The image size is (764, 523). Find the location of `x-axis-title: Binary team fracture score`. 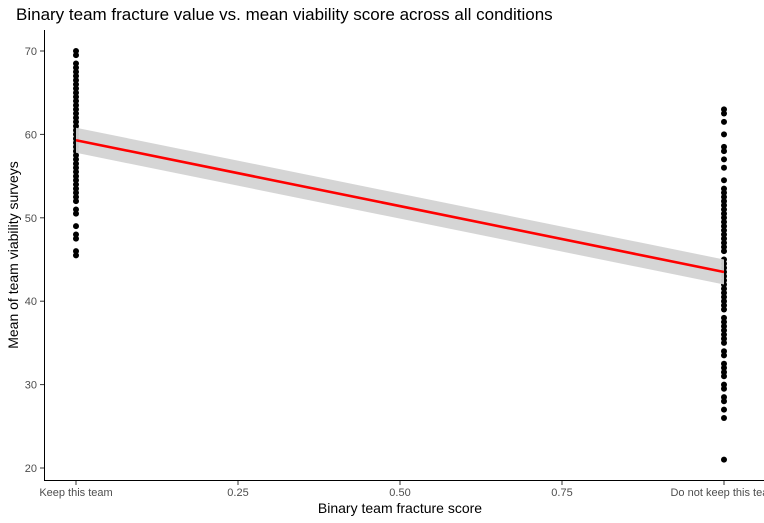

x-axis-title: Binary team fracture score is located at coordinates (400, 508).